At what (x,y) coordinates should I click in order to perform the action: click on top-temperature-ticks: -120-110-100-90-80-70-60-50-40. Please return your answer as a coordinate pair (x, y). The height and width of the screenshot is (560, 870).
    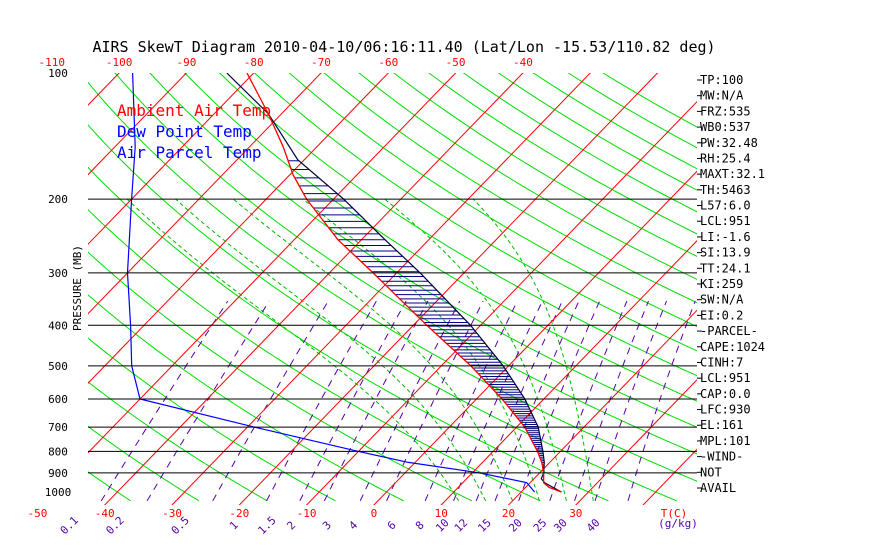
    Looking at the image, I should click on (286, 62).